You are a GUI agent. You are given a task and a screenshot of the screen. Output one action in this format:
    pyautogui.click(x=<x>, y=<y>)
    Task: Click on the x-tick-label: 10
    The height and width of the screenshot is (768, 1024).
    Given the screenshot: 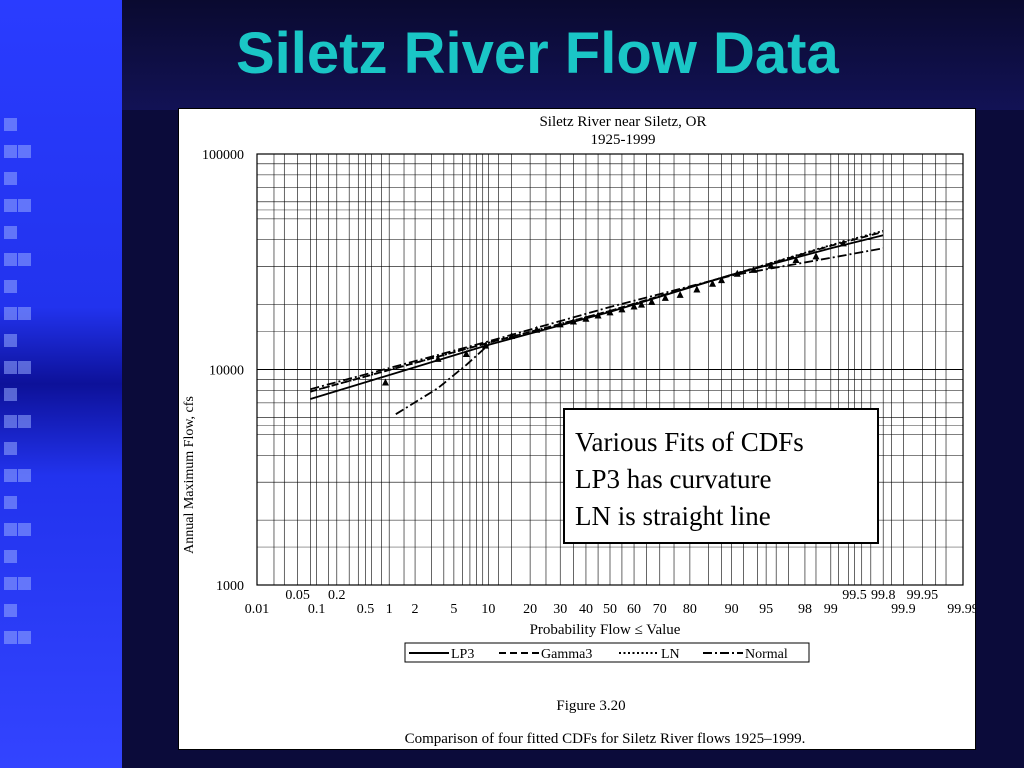 What is the action you would take?
    pyautogui.click(x=488, y=609)
    